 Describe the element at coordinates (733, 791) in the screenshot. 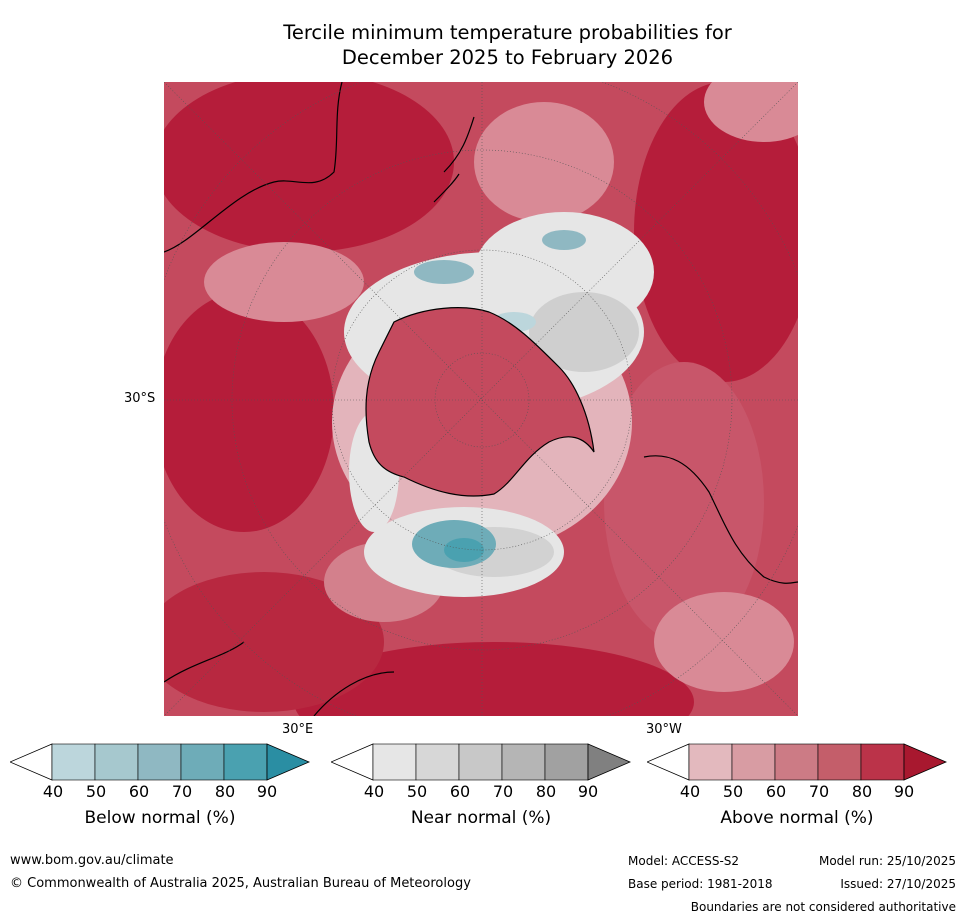

I see `above-tick: 50` at that location.